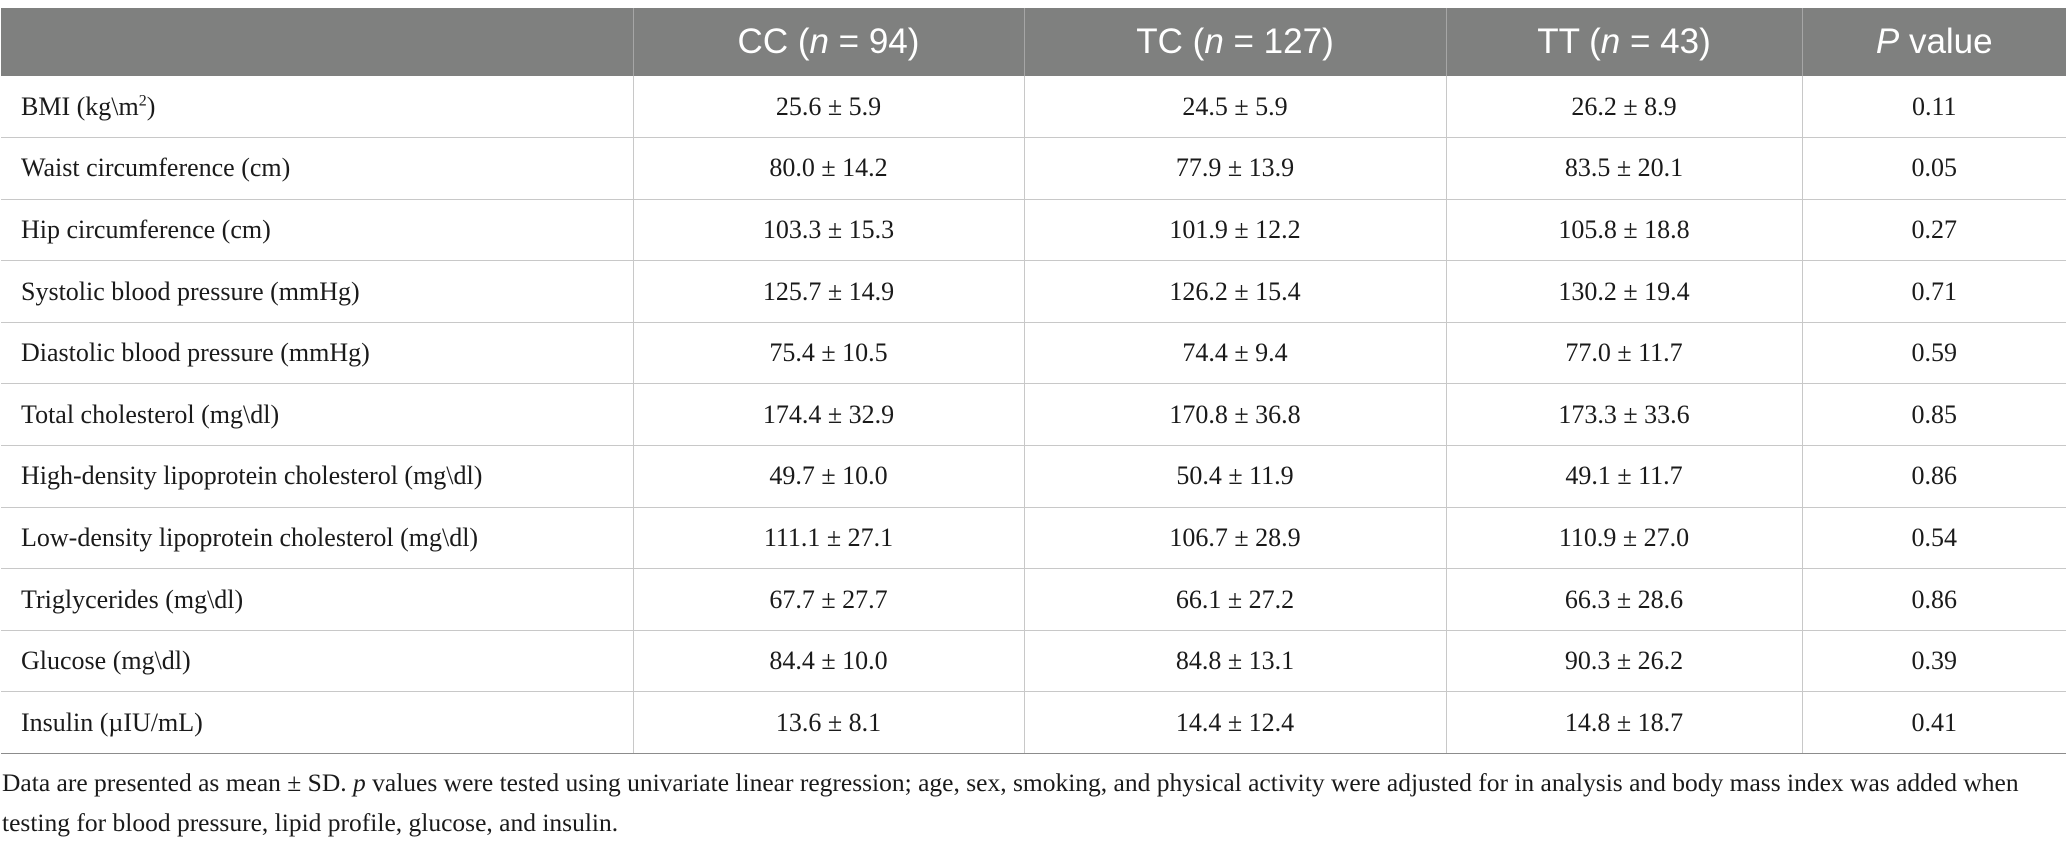 This screenshot has width=2067, height=847. I want to click on cell-tt: 110.9 ± 27.0, so click(1623, 538).